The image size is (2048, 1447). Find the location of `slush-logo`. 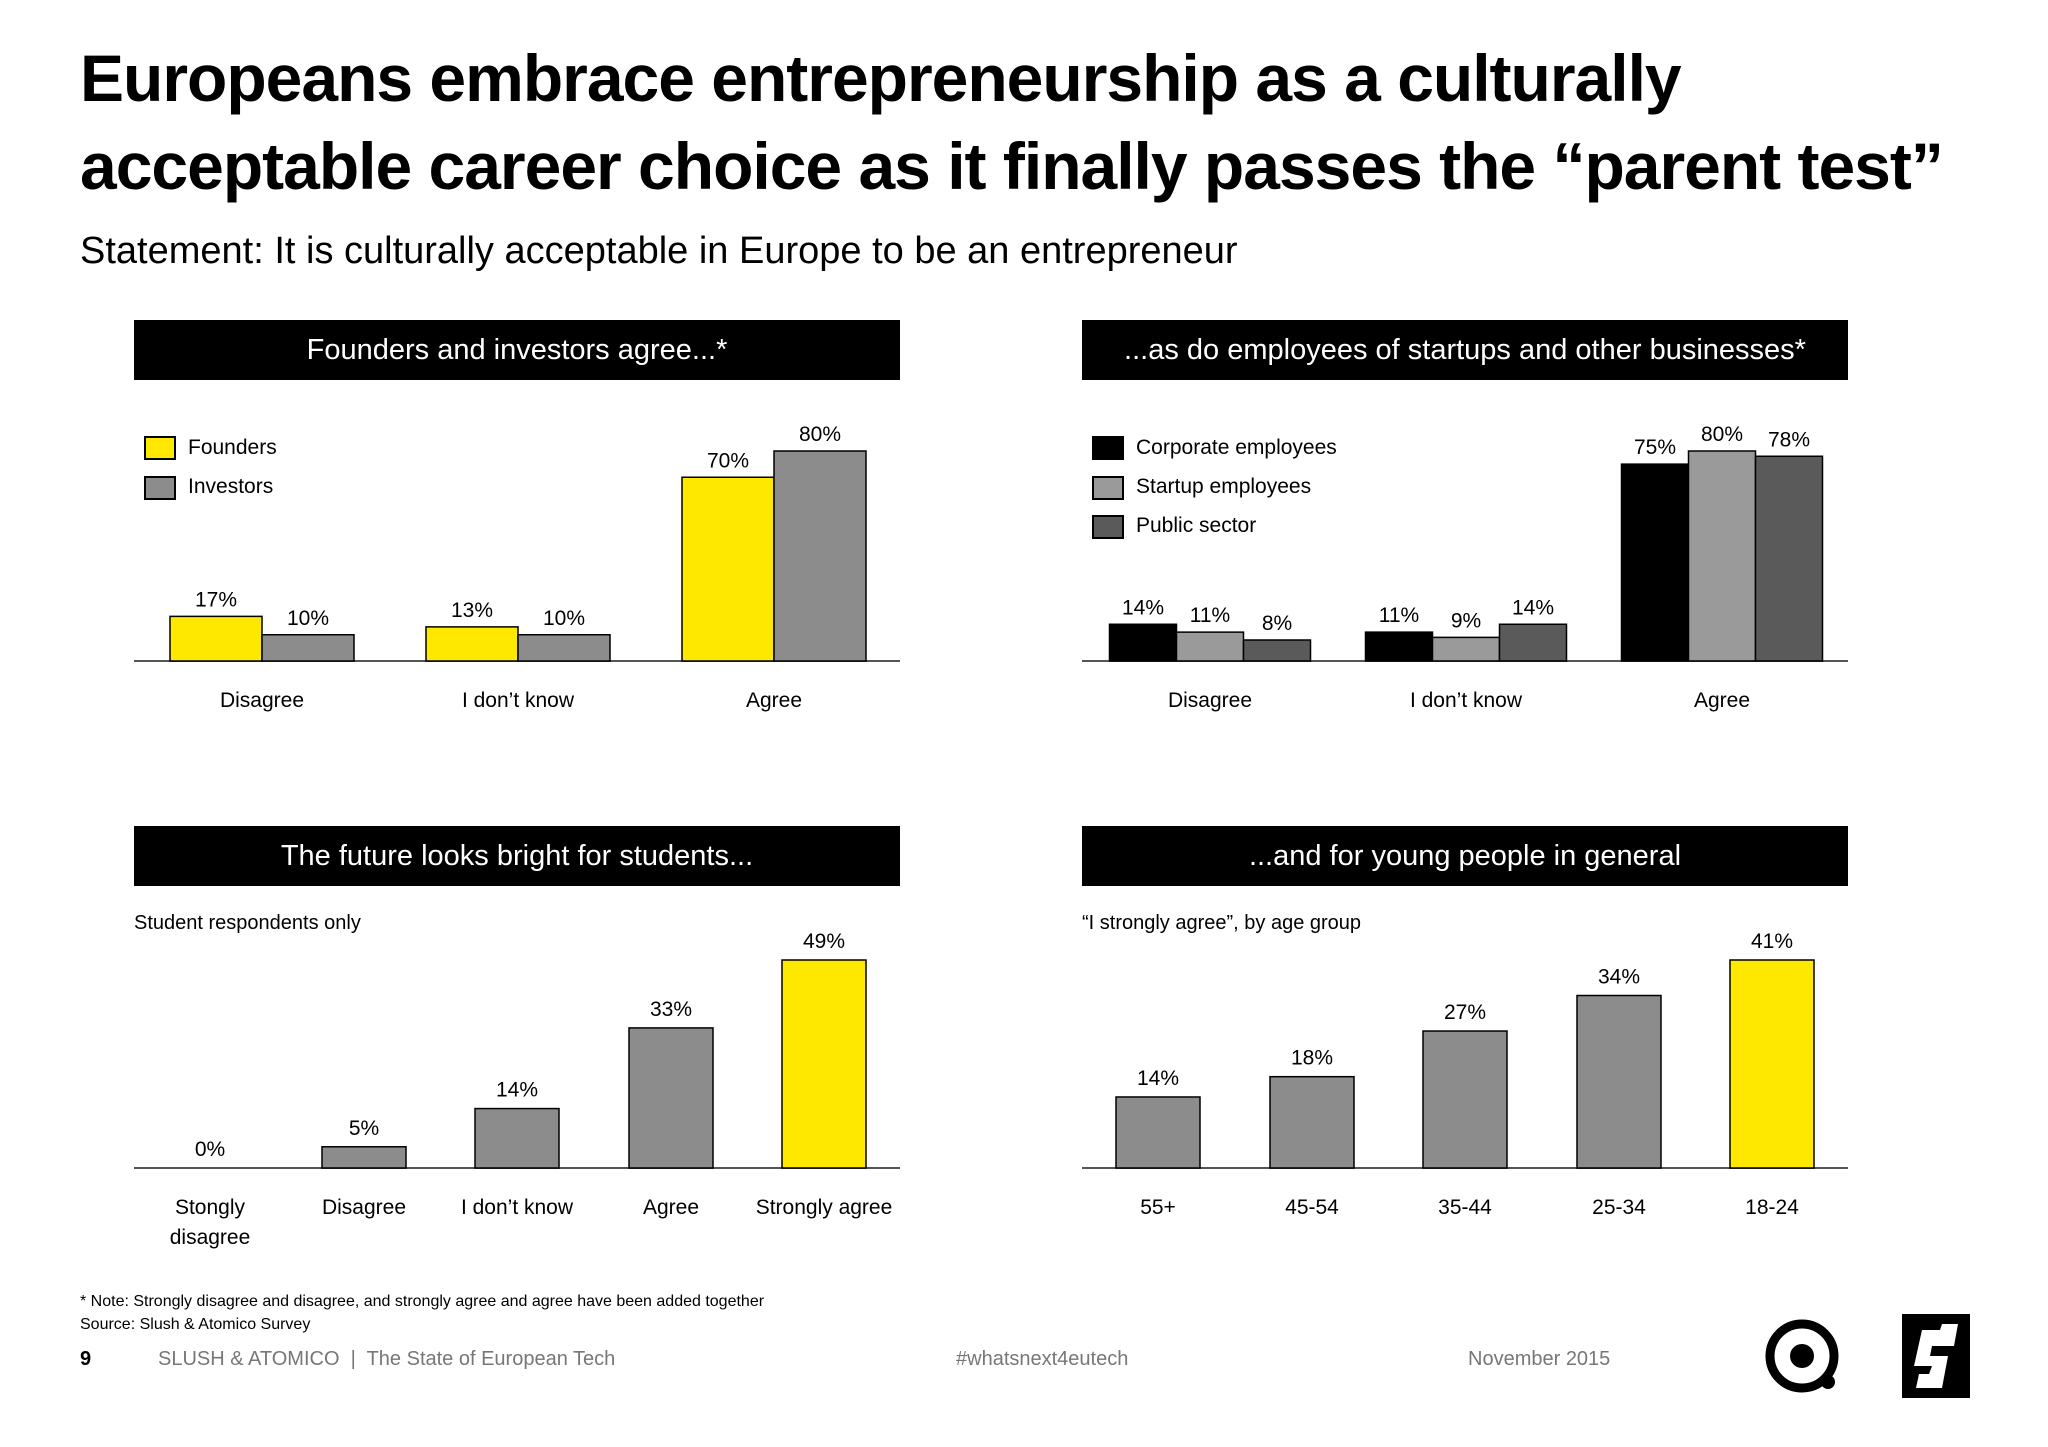

slush-logo is located at coordinates (1936, 1356).